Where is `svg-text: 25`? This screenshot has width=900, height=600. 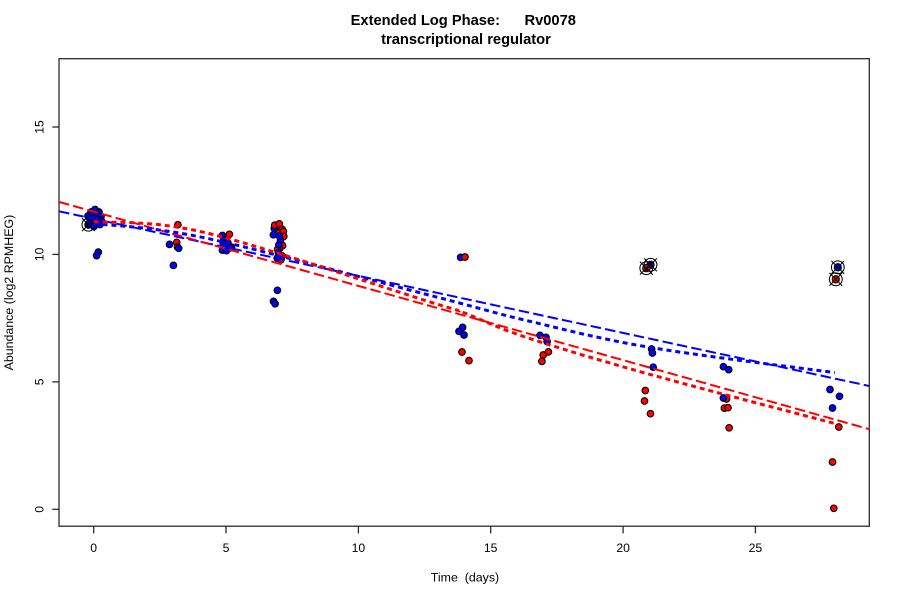
svg-text: 25 is located at coordinates (756, 548).